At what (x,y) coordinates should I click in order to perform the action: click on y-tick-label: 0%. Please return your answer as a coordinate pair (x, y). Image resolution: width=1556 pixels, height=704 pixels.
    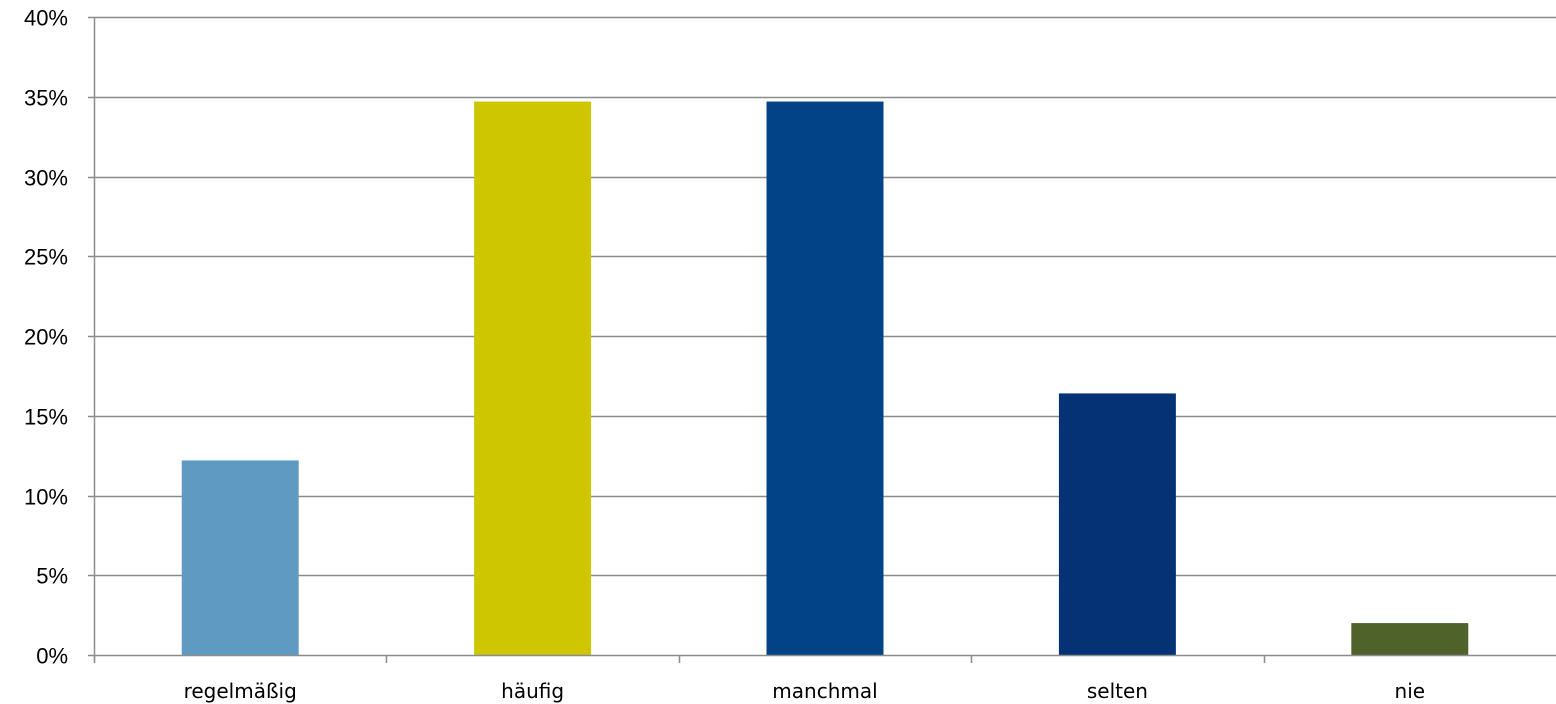
    Looking at the image, I should click on (52, 656).